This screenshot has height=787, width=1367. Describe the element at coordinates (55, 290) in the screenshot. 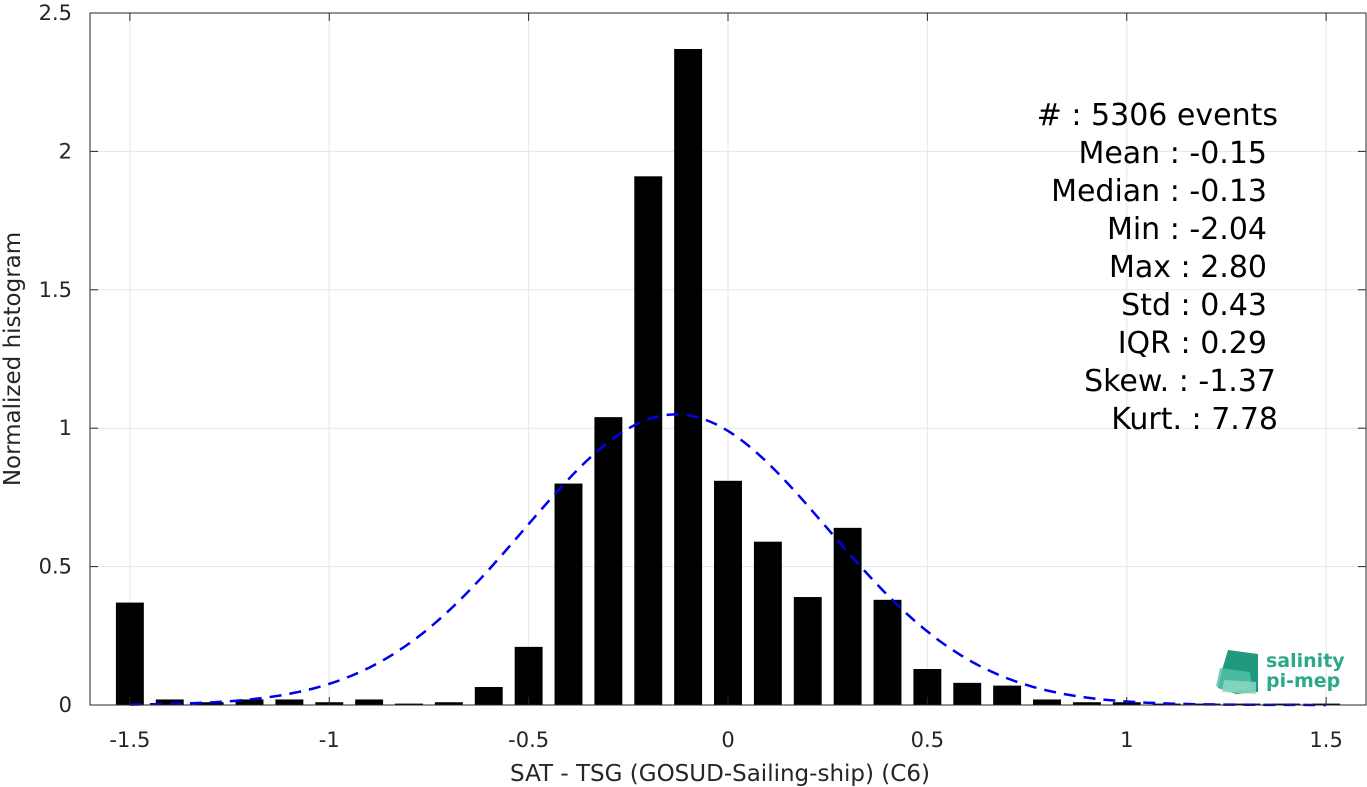

I see `y-tick-label: 1.5` at that location.